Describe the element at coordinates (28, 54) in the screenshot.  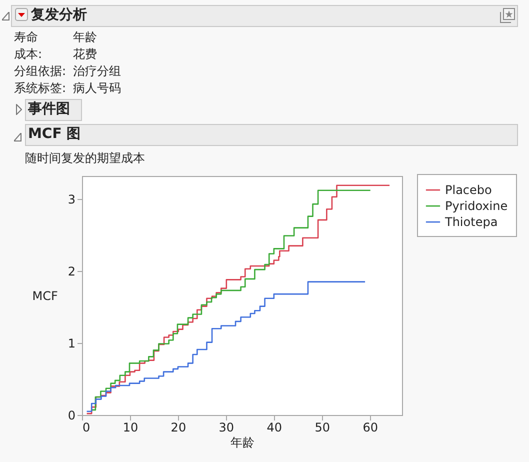
I see `text: 成本:` at that location.